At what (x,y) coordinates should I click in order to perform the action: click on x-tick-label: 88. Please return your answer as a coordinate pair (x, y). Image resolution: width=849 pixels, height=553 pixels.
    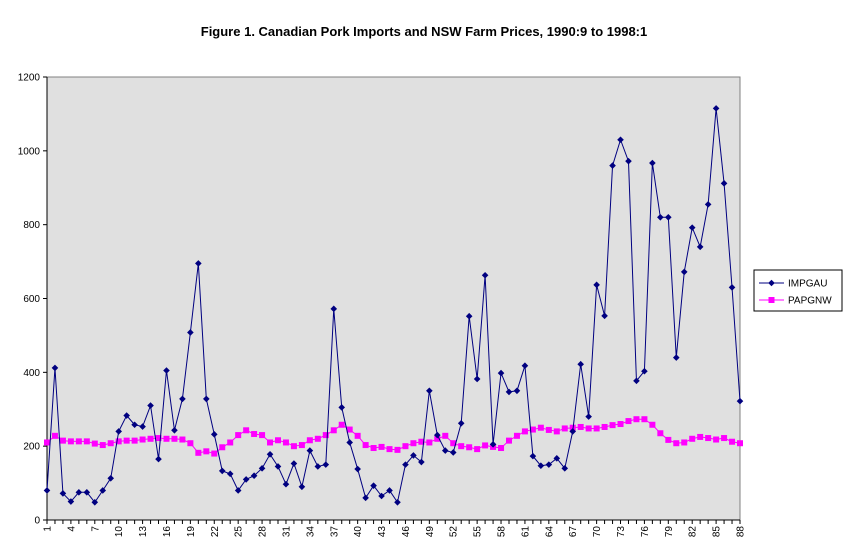
    Looking at the image, I should click on (741, 532).